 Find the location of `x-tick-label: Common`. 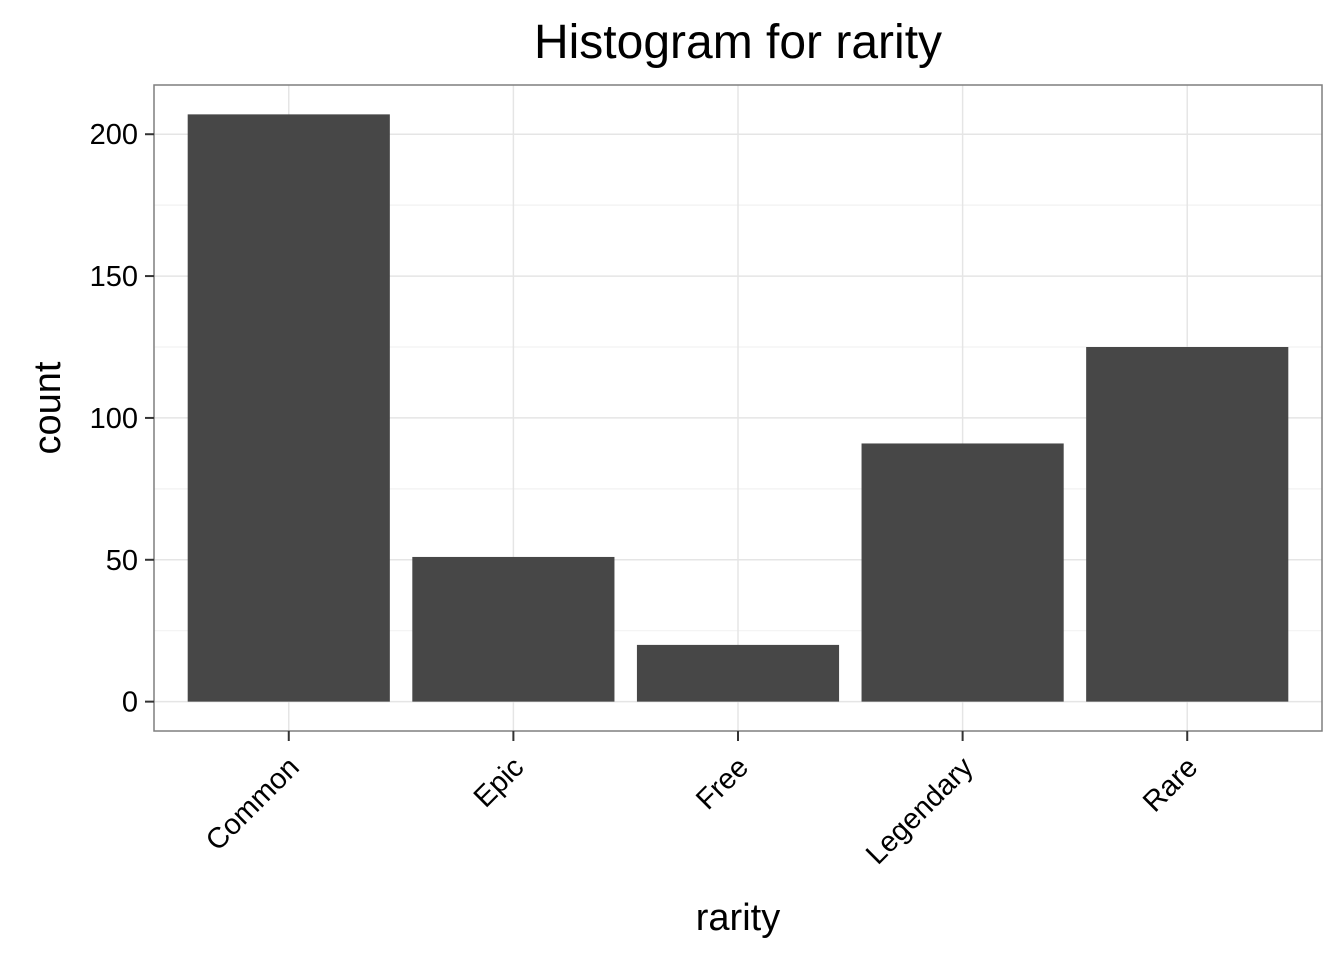

x-tick-label: Common is located at coordinates (253, 804).